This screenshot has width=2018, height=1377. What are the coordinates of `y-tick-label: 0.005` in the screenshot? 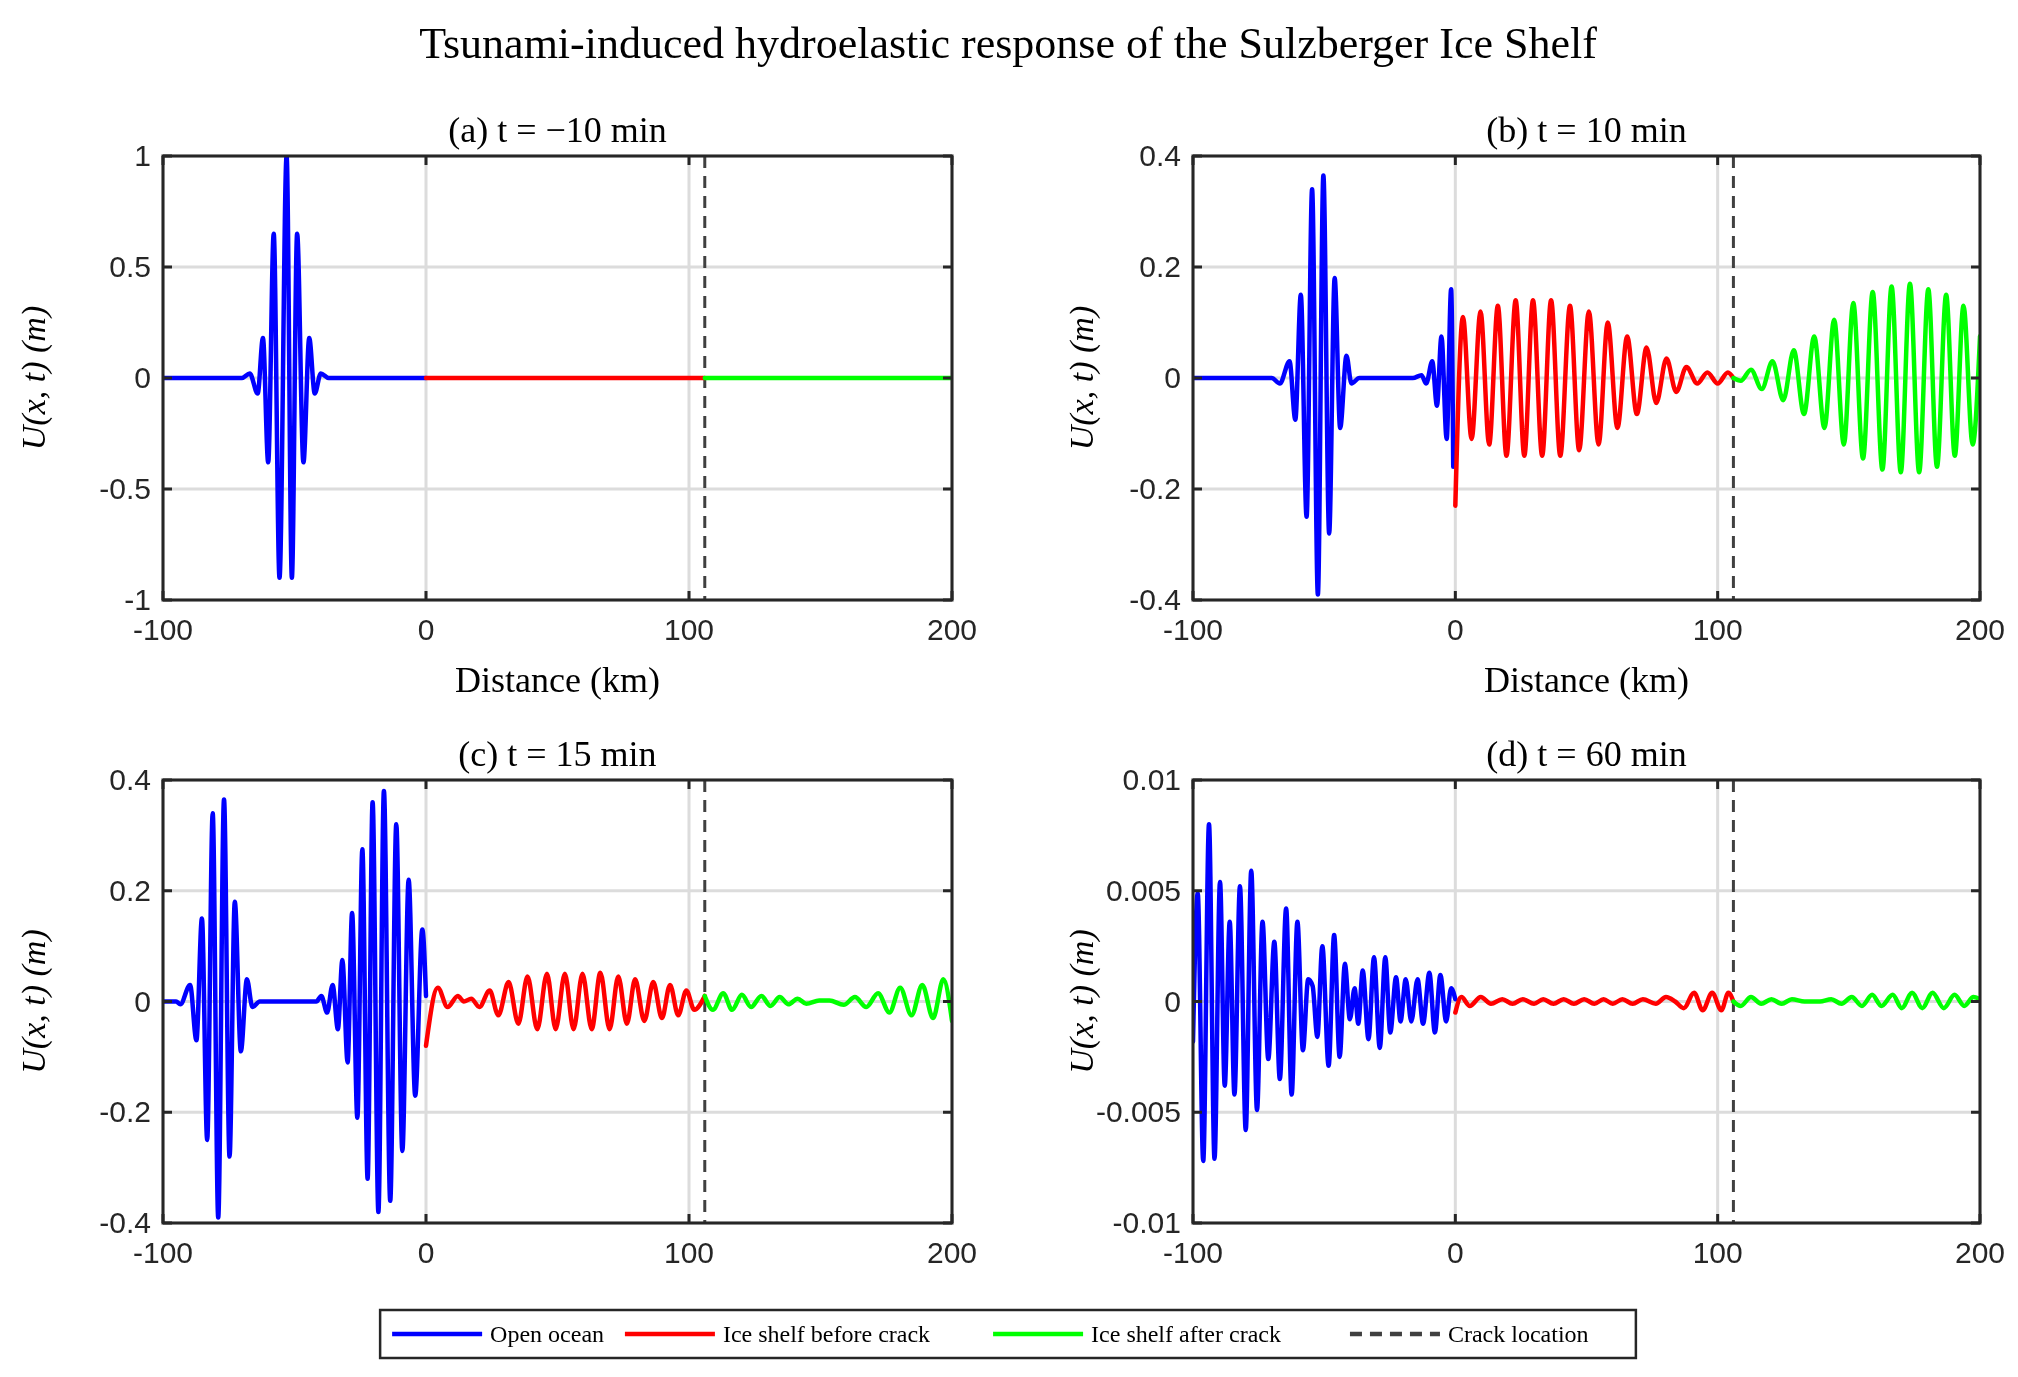 It's located at (1143, 890).